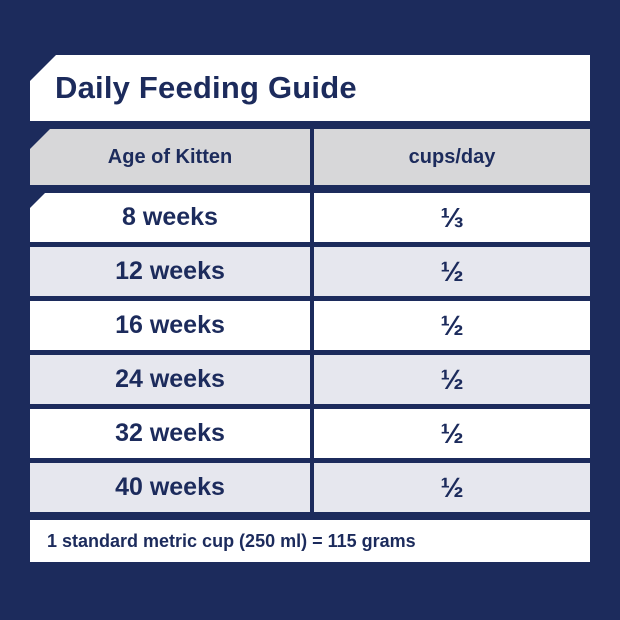  What do you see at coordinates (450, 157) in the screenshot?
I see `table-header-cups: cups/day` at bounding box center [450, 157].